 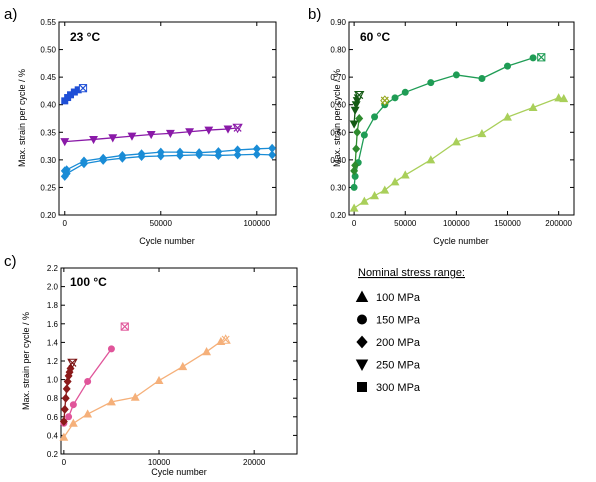 I want to click on legend-marker-triangle-up, so click(x=362, y=296).